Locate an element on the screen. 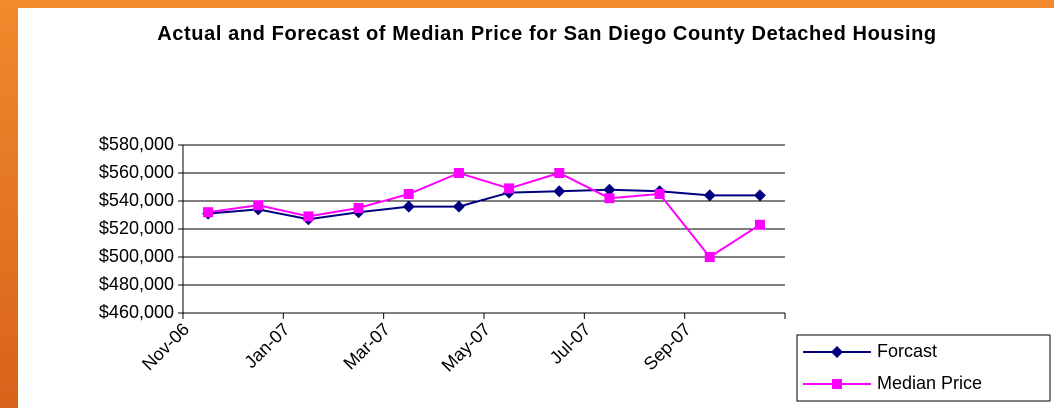  legend-label: Median Price is located at coordinates (929, 383).